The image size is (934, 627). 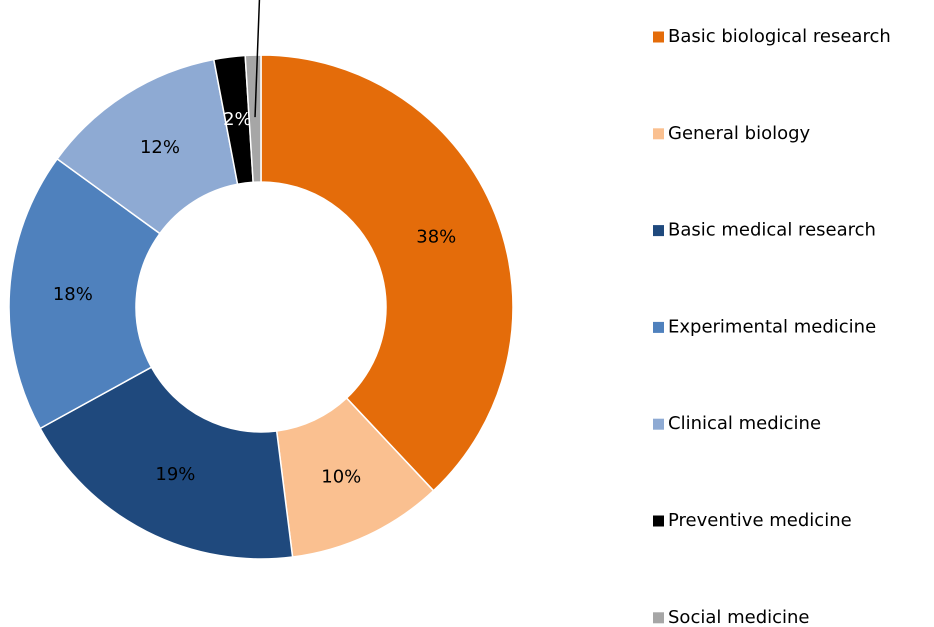 What do you see at coordinates (772, 230) in the screenshot?
I see `legend-label: Basic medical research` at bounding box center [772, 230].